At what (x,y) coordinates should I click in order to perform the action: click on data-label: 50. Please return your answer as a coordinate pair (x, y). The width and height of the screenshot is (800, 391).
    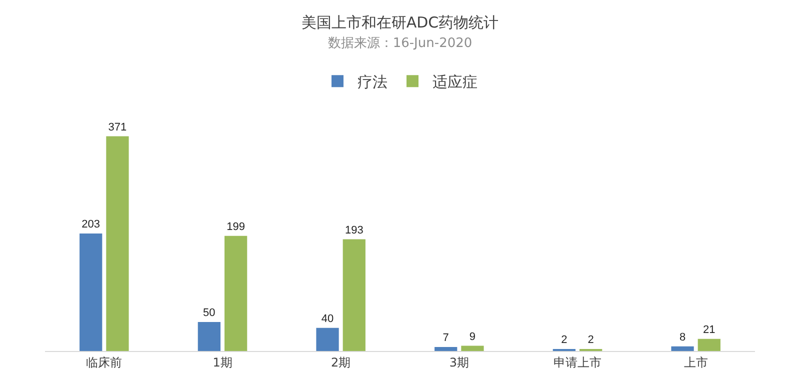
    Looking at the image, I should click on (209, 313).